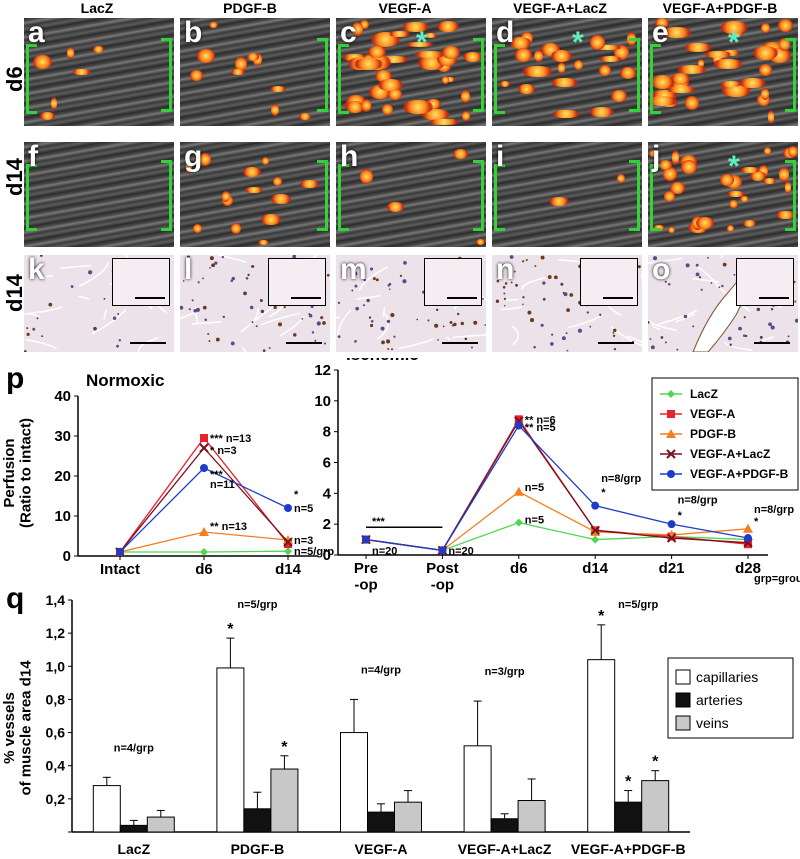  Describe the element at coordinates (504, 825) in the screenshot. I see `bar-arteries` at that location.